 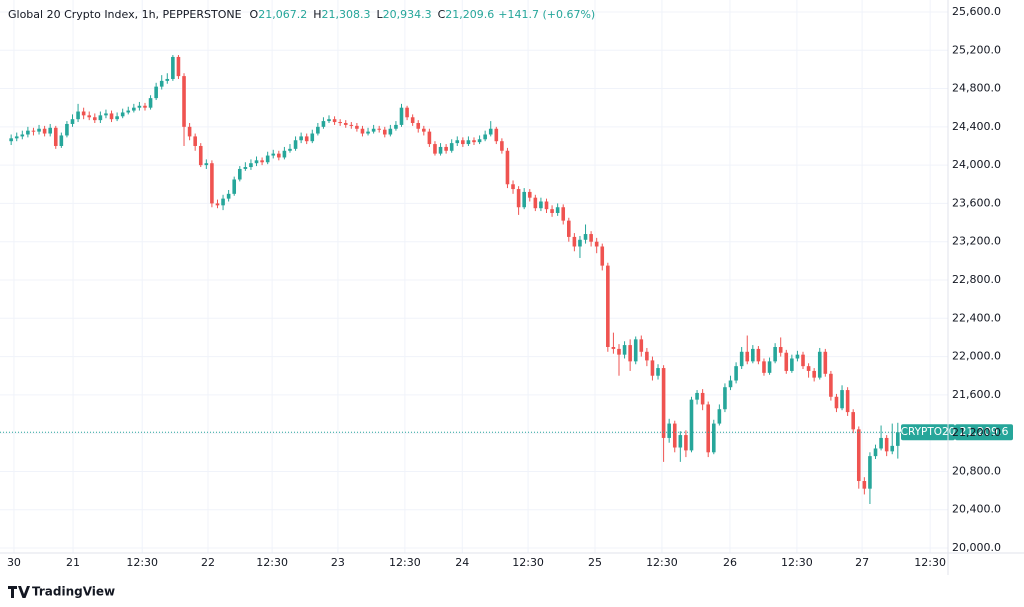 What do you see at coordinates (976, 279) in the screenshot?
I see `y-tick-label: 22,800.0` at bounding box center [976, 279].